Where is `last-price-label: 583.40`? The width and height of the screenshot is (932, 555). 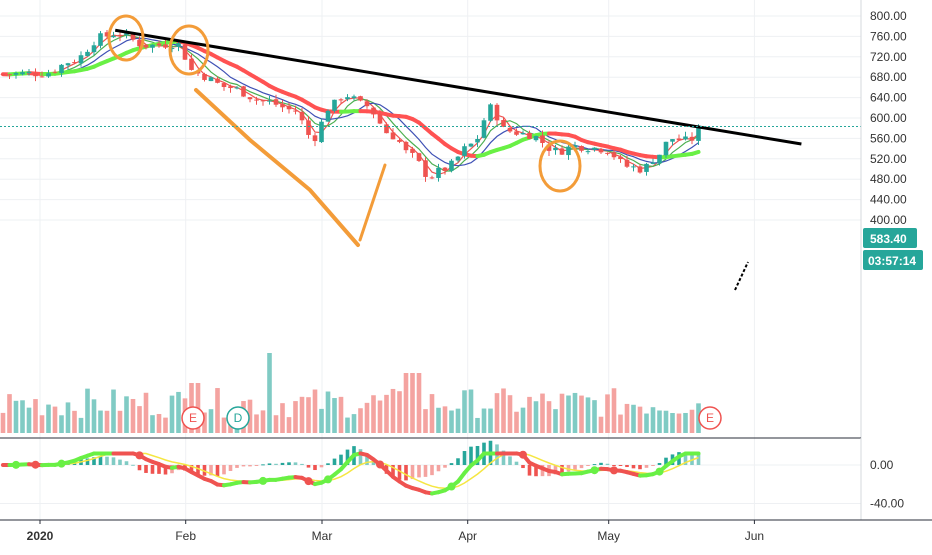
last-price-label: 583.40 is located at coordinates (888, 239).